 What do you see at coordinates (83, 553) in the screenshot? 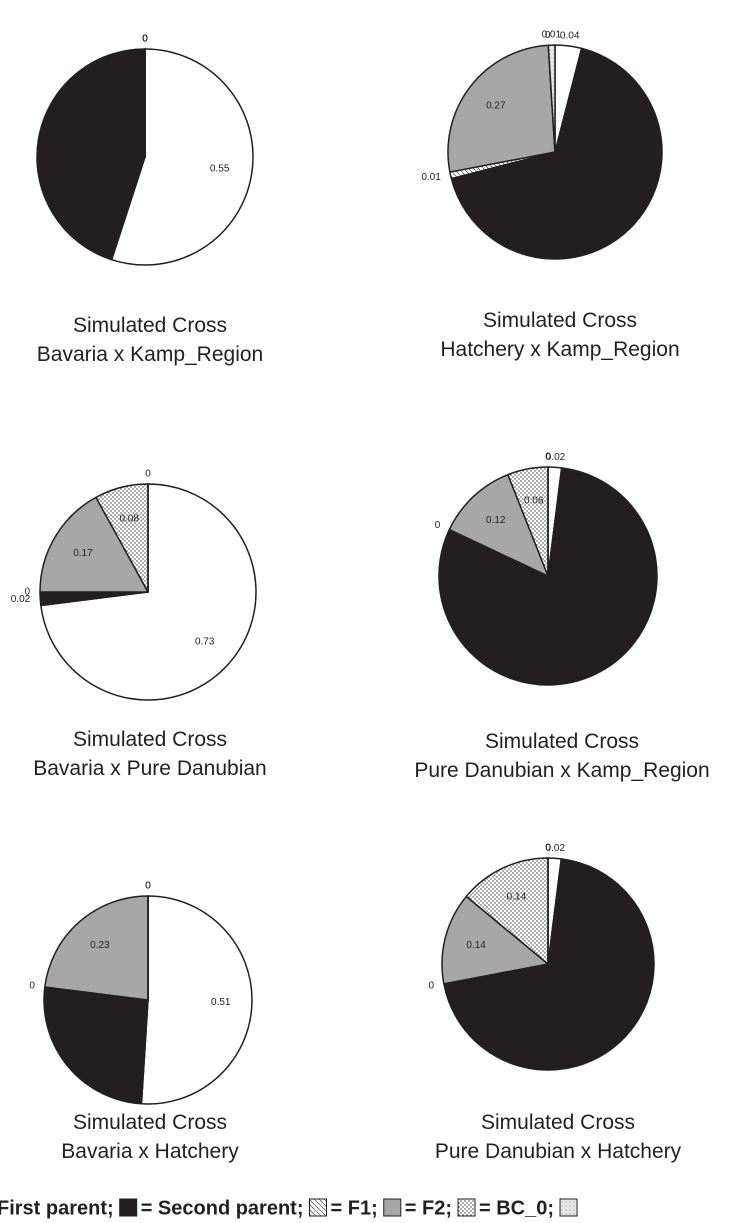
I see `data-label: 0.17` at bounding box center [83, 553].